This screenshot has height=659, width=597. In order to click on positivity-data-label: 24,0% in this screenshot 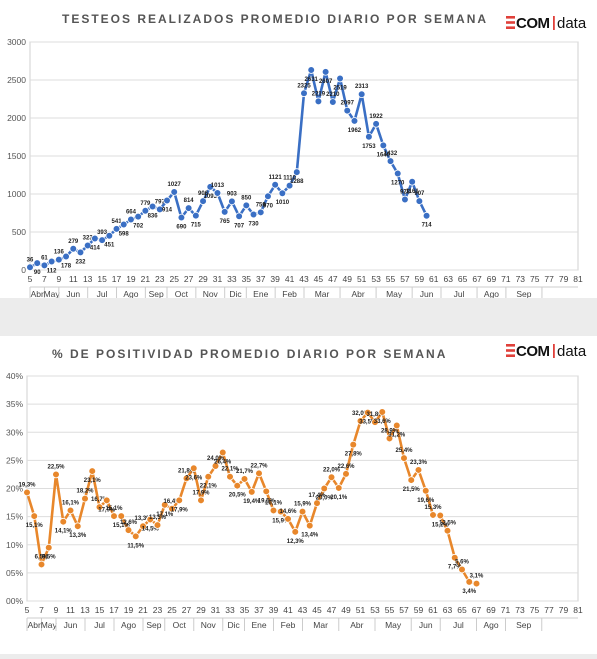, I will do `click(216, 459)`.